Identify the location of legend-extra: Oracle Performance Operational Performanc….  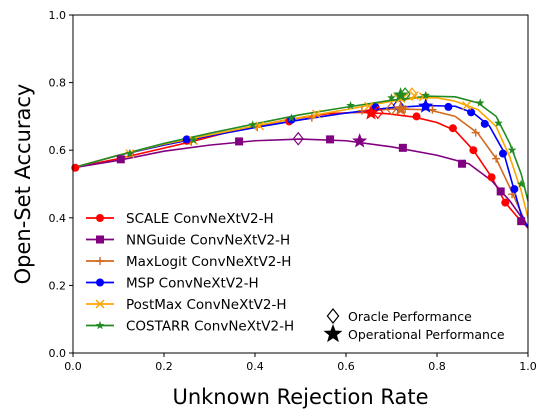
(414, 325).